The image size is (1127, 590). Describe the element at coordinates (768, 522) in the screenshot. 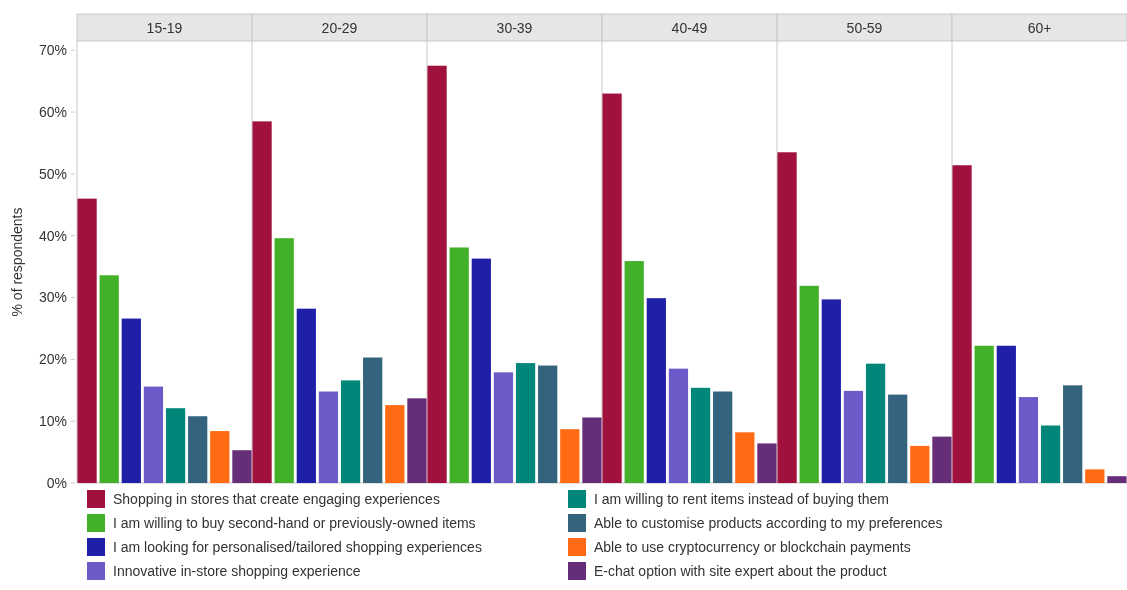

I see `legend-label: Able to customise products according to my preferences` at that location.